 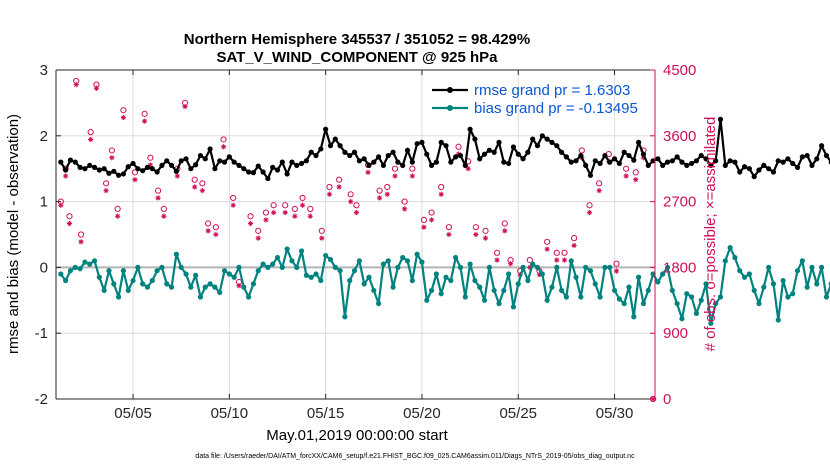 What do you see at coordinates (41, 399) in the screenshot?
I see `y-tick-label-left: -2` at bounding box center [41, 399].